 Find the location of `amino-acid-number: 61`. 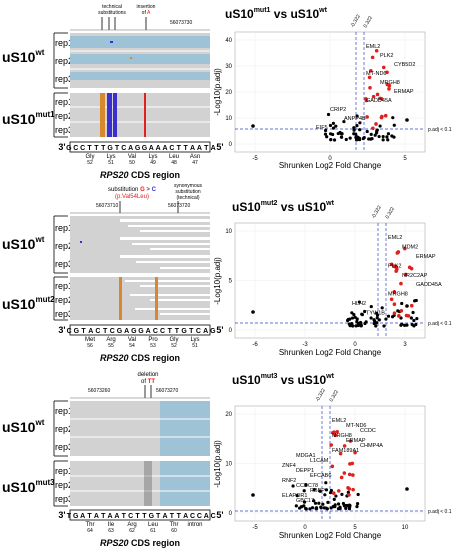

amino-acid-number: 61 is located at coordinates (153, 531).